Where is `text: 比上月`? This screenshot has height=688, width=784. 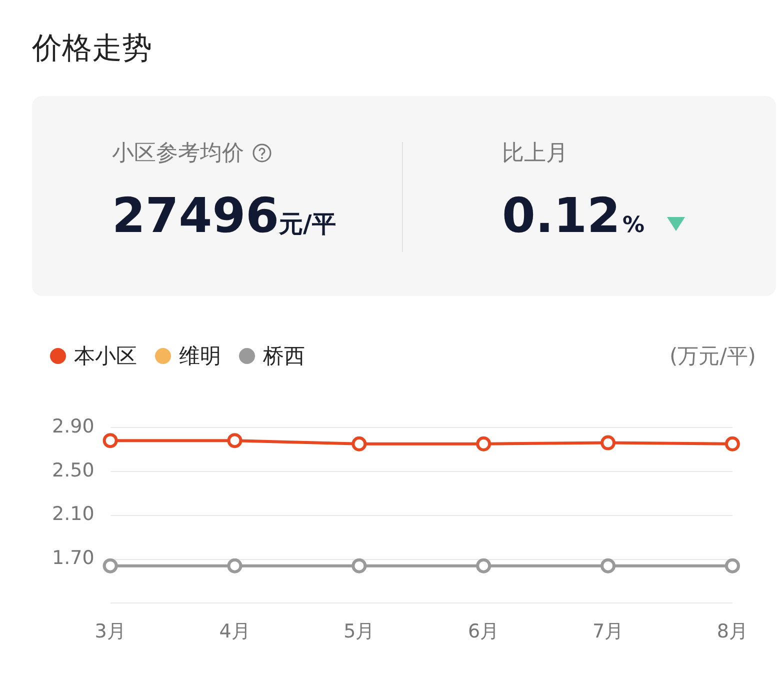
text: 比上月 is located at coordinates (535, 154).